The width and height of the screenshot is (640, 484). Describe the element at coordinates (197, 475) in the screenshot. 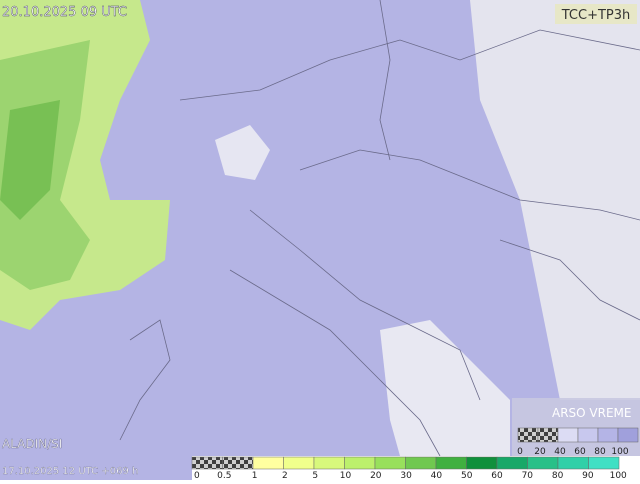

I see `precip-legend-label: 0` at that location.